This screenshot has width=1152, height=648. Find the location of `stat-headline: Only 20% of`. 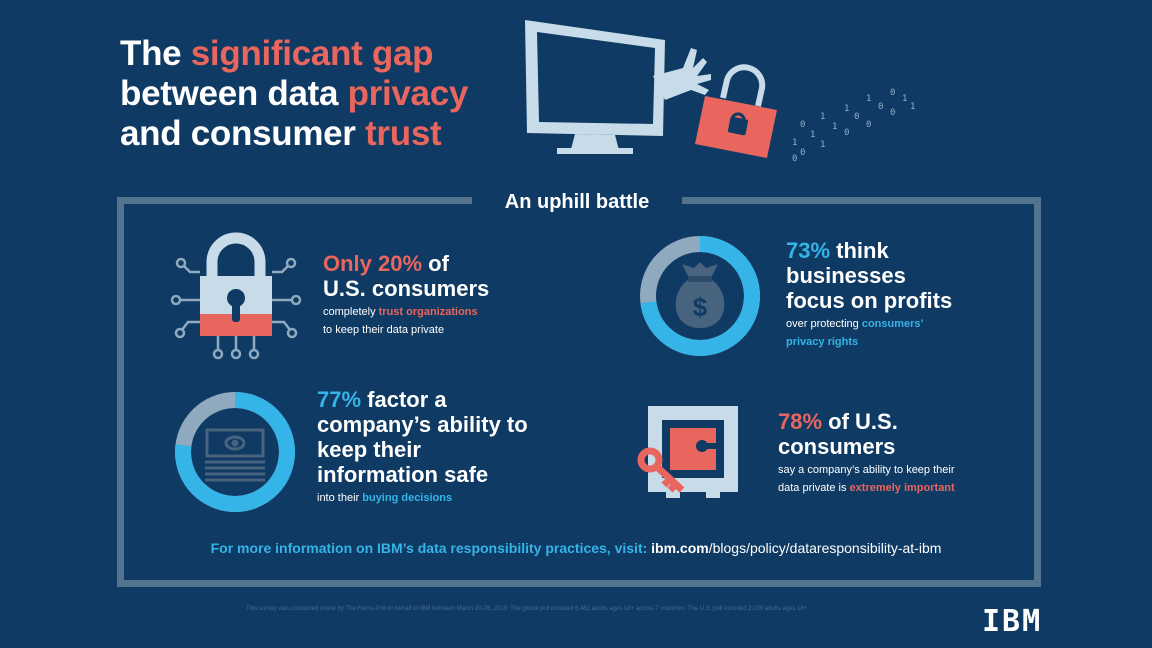

stat-headline: Only 20% of is located at coordinates (406, 263).